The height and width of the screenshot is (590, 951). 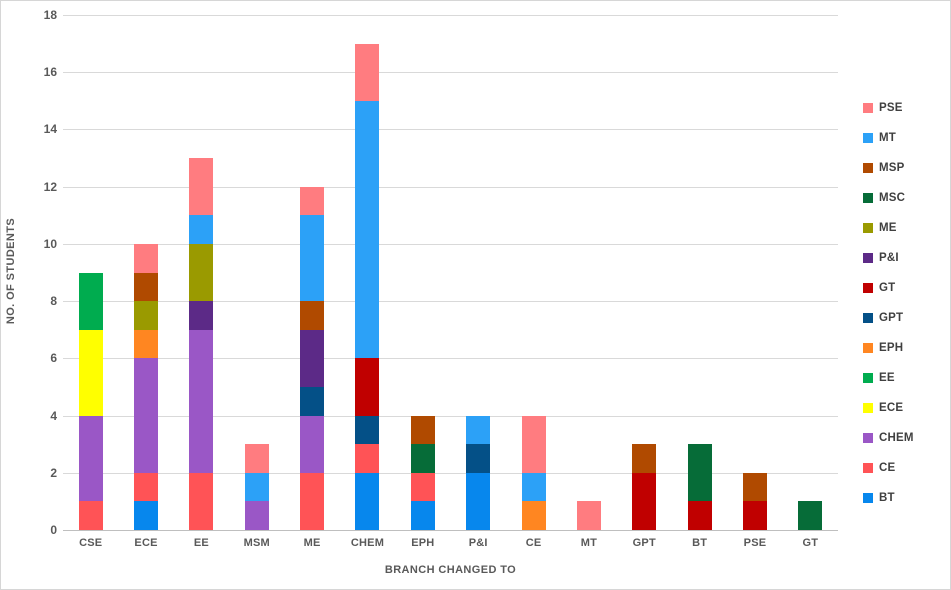 I want to click on segment-gt-chem, so click(x=367, y=387).